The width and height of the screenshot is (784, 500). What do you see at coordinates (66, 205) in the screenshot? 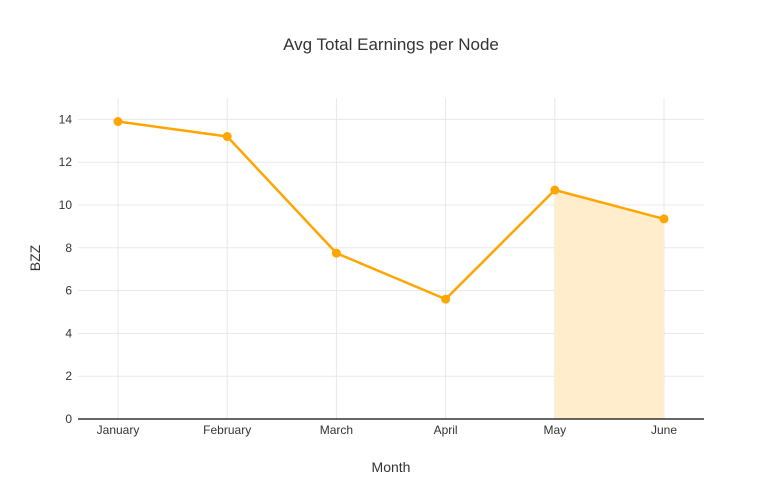
I see `y-tick-label: 10` at bounding box center [66, 205].